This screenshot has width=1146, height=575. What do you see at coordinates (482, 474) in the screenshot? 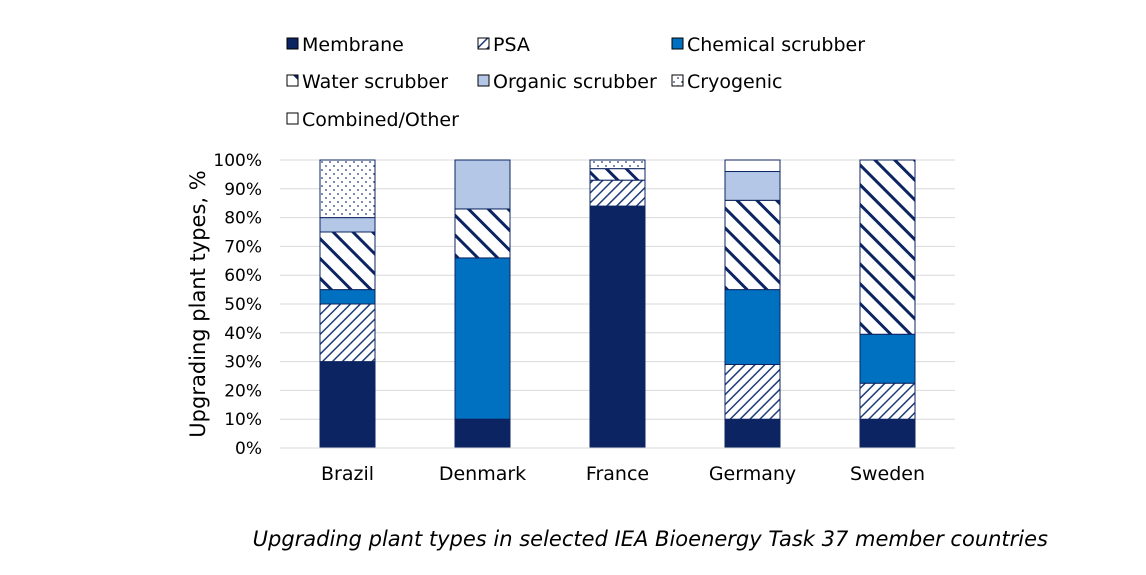
I see `x-category-label: Denmark` at bounding box center [482, 474].